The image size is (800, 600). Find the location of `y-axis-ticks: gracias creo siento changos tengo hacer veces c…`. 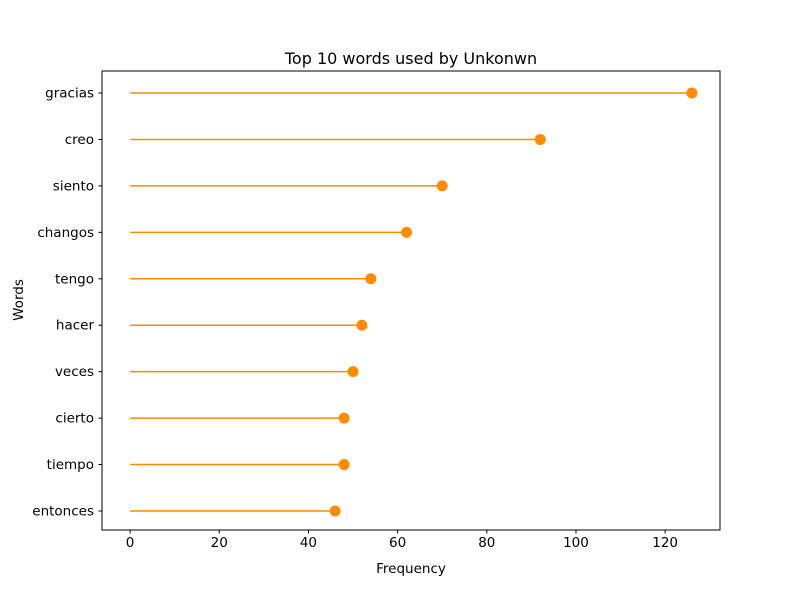

y-axis-ticks: gracias creo siento changos tengo hacer veces c… is located at coordinates (67, 303).